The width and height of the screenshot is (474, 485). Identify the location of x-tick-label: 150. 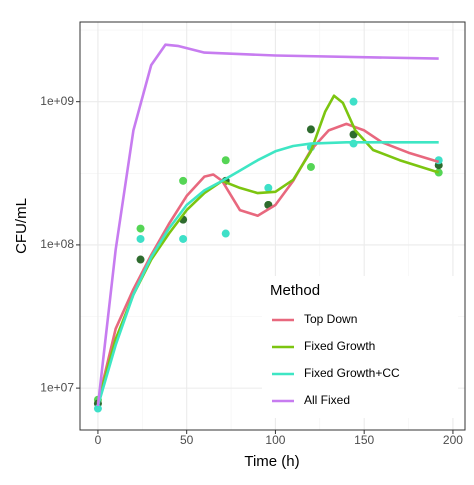
(364, 440).